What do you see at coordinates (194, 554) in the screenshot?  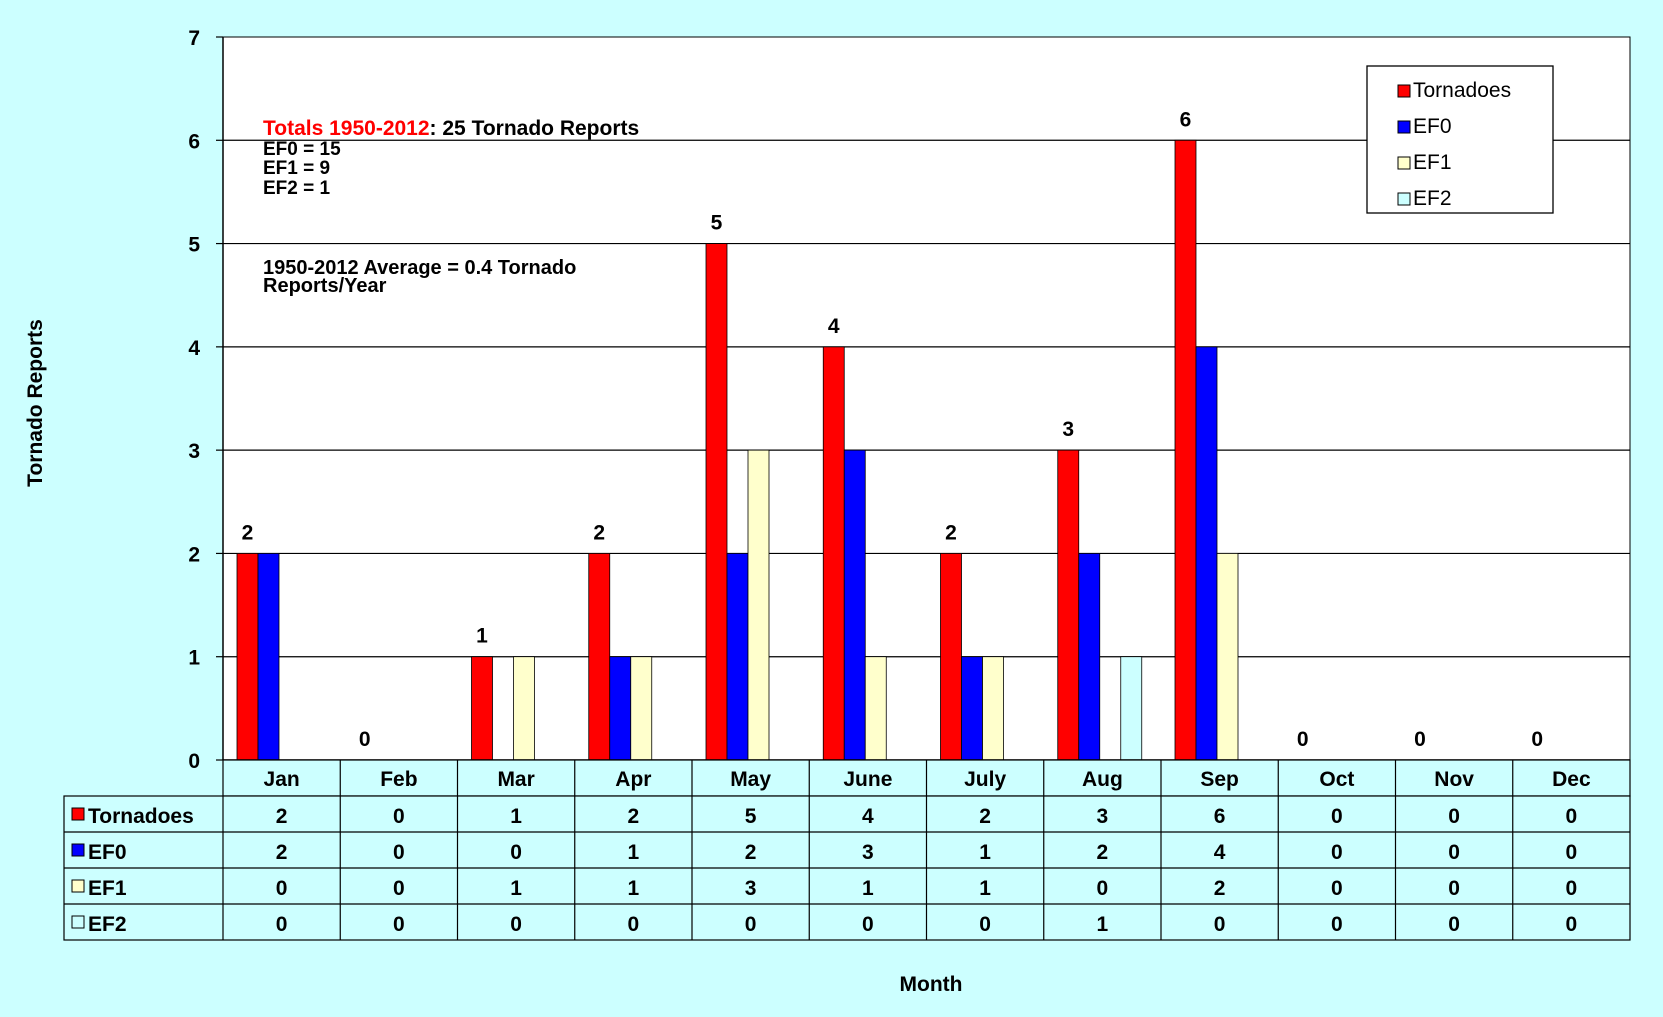 I see `y-tick-label: 2` at bounding box center [194, 554].